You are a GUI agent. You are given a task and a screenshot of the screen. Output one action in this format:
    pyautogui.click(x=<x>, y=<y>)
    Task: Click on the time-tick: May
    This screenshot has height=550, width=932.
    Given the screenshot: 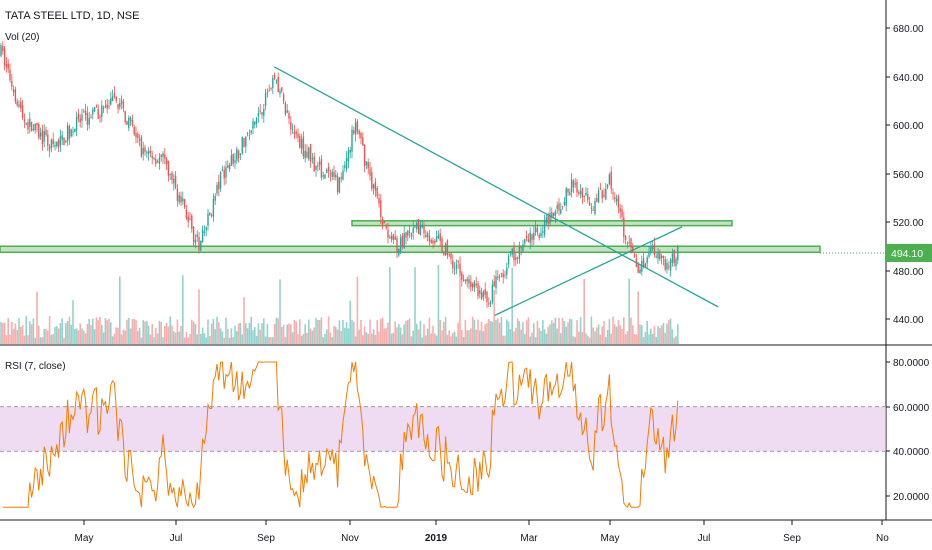 What is the action you would take?
    pyautogui.click(x=610, y=532)
    